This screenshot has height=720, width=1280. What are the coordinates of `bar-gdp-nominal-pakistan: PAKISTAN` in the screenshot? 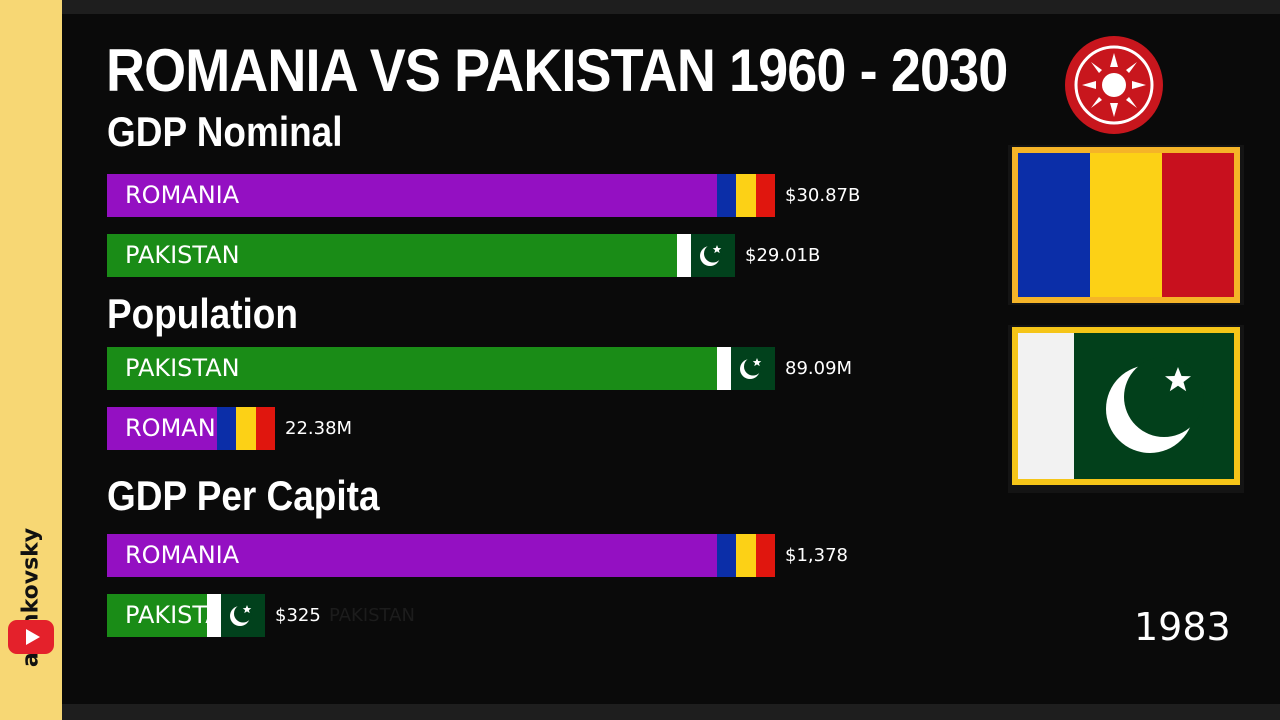 It's located at (421, 255).